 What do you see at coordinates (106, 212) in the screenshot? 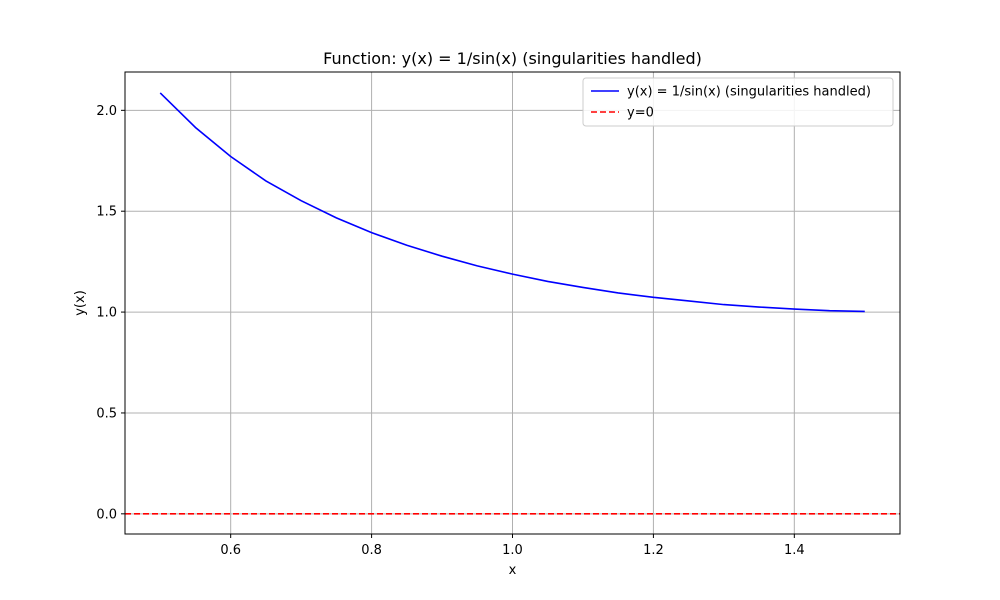
I see `y-tick-label: 1.5` at bounding box center [106, 212].